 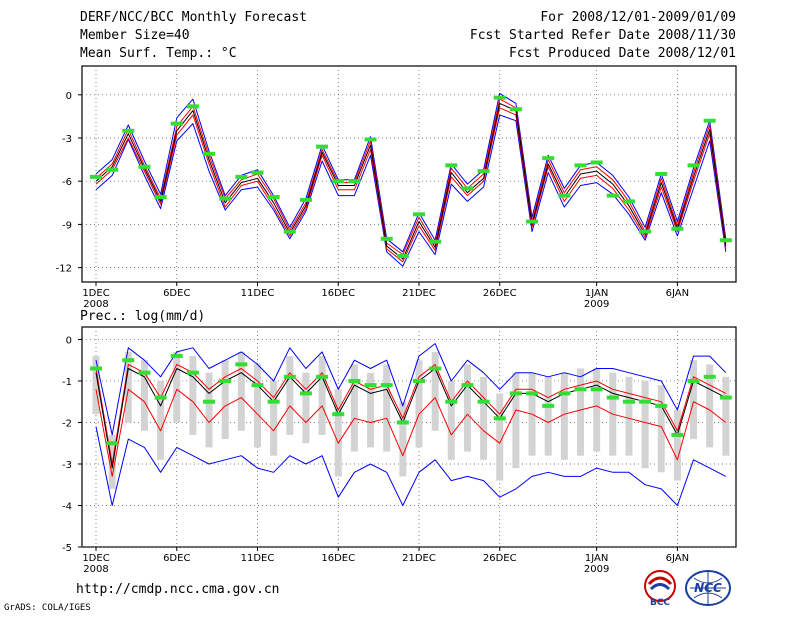 I want to click on ncc-logo: NCC, so click(x=708, y=588).